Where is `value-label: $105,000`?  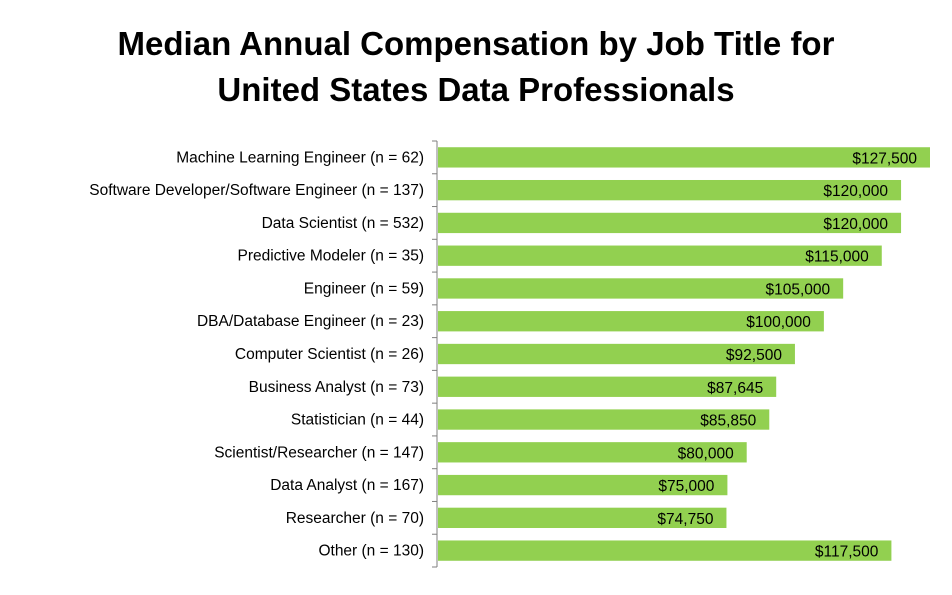 value-label: $105,000 is located at coordinates (798, 289).